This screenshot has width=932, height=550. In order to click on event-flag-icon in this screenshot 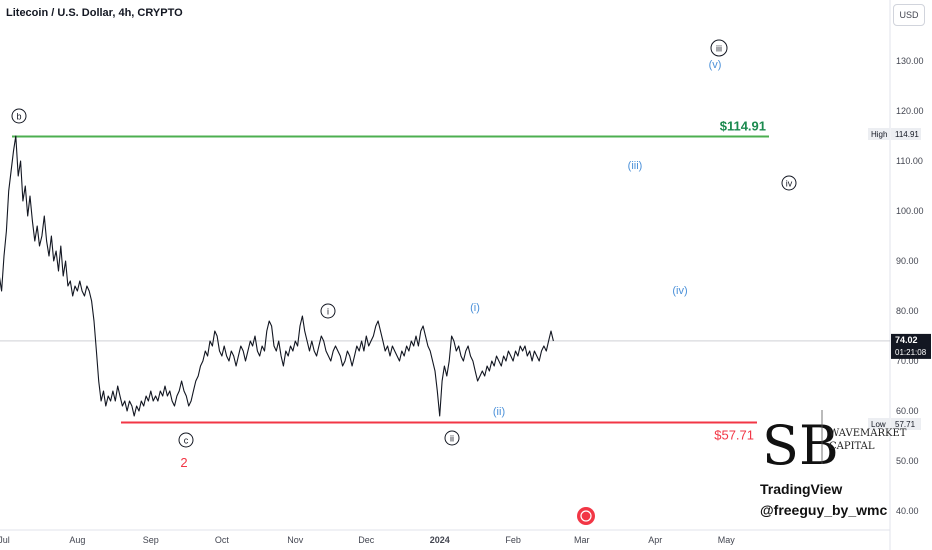, I will do `click(586, 516)`.